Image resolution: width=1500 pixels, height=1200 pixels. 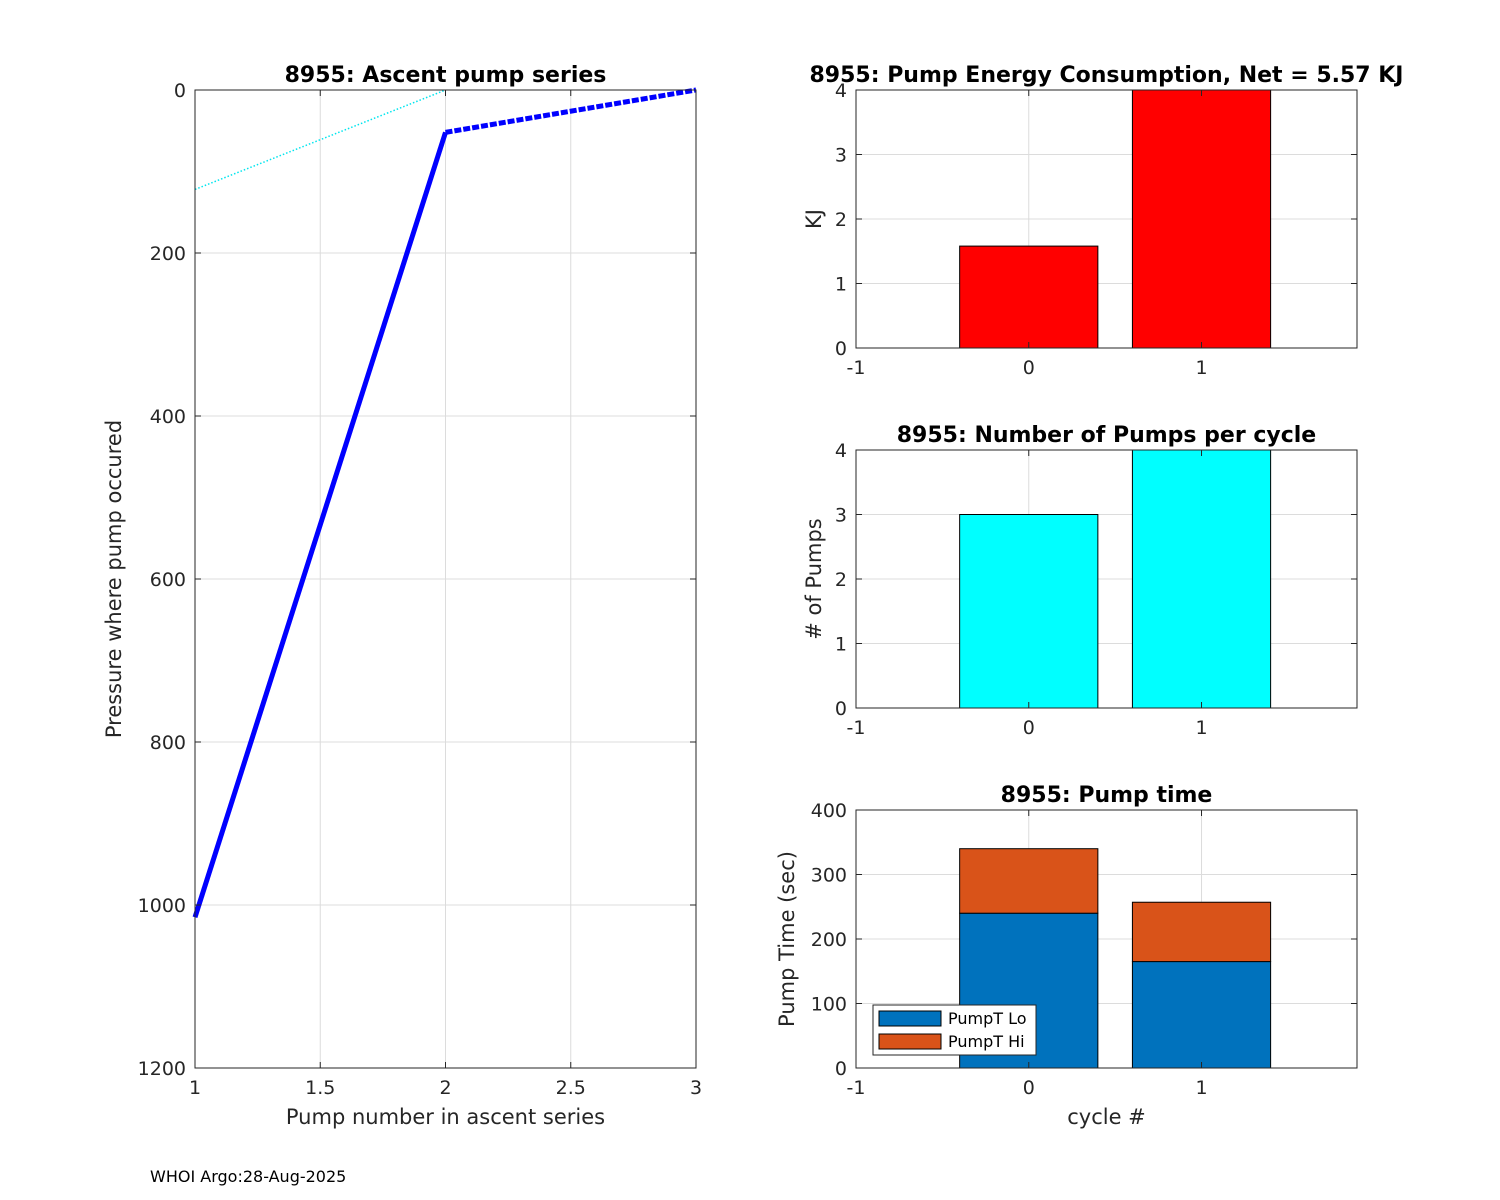 What do you see at coordinates (248, 1176) in the screenshot?
I see `footer-text: WHOI Argo:28-Aug-2025` at bounding box center [248, 1176].